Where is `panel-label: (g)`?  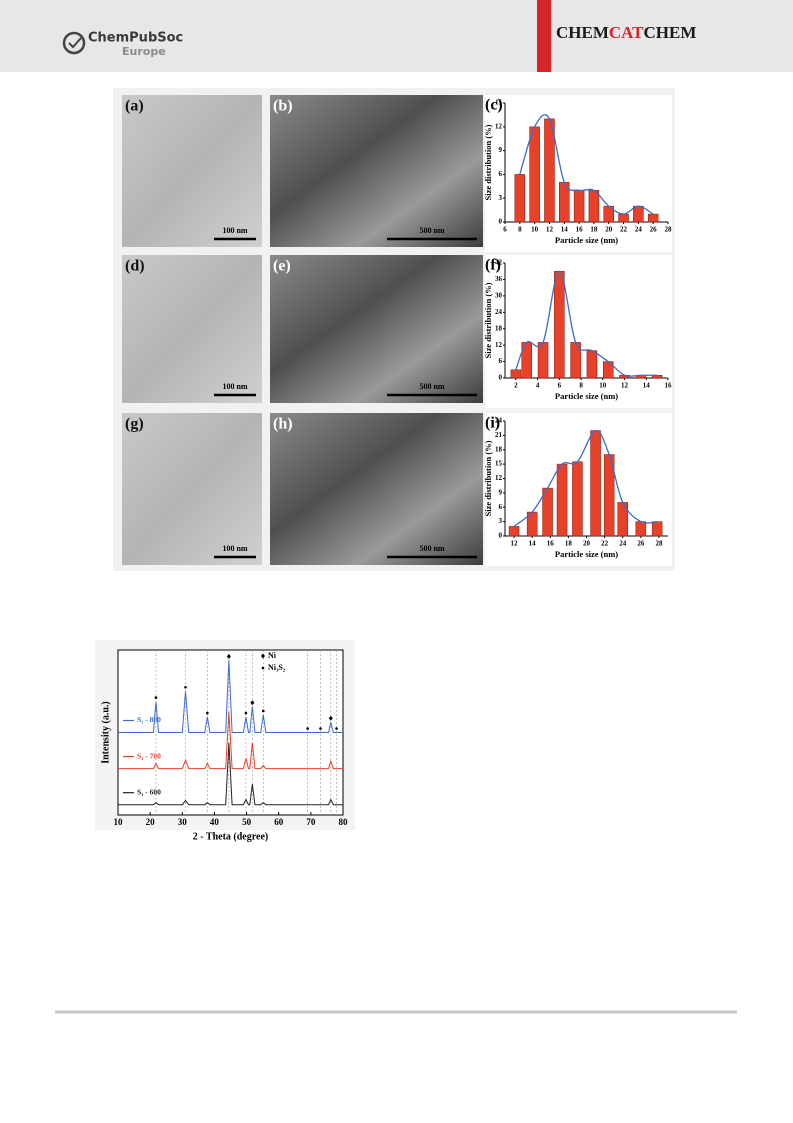 panel-label: (g) is located at coordinates (134, 424).